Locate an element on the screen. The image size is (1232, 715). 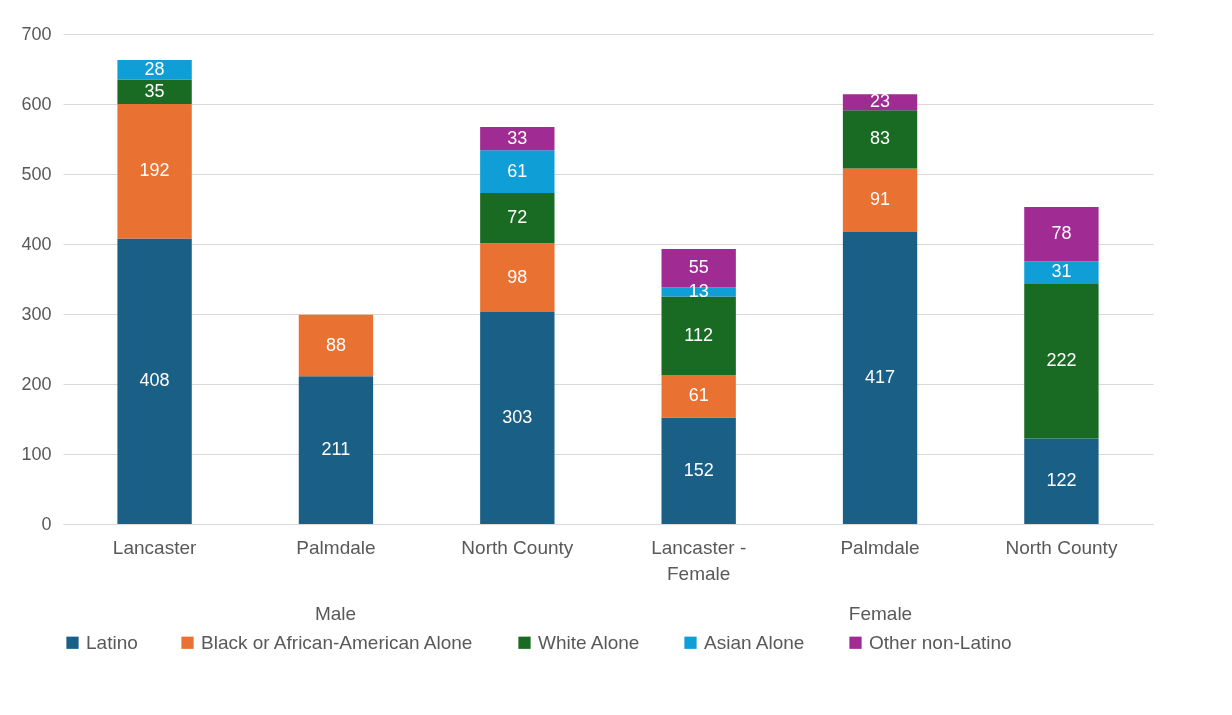
y-tick-label: 200 is located at coordinates (36, 383).